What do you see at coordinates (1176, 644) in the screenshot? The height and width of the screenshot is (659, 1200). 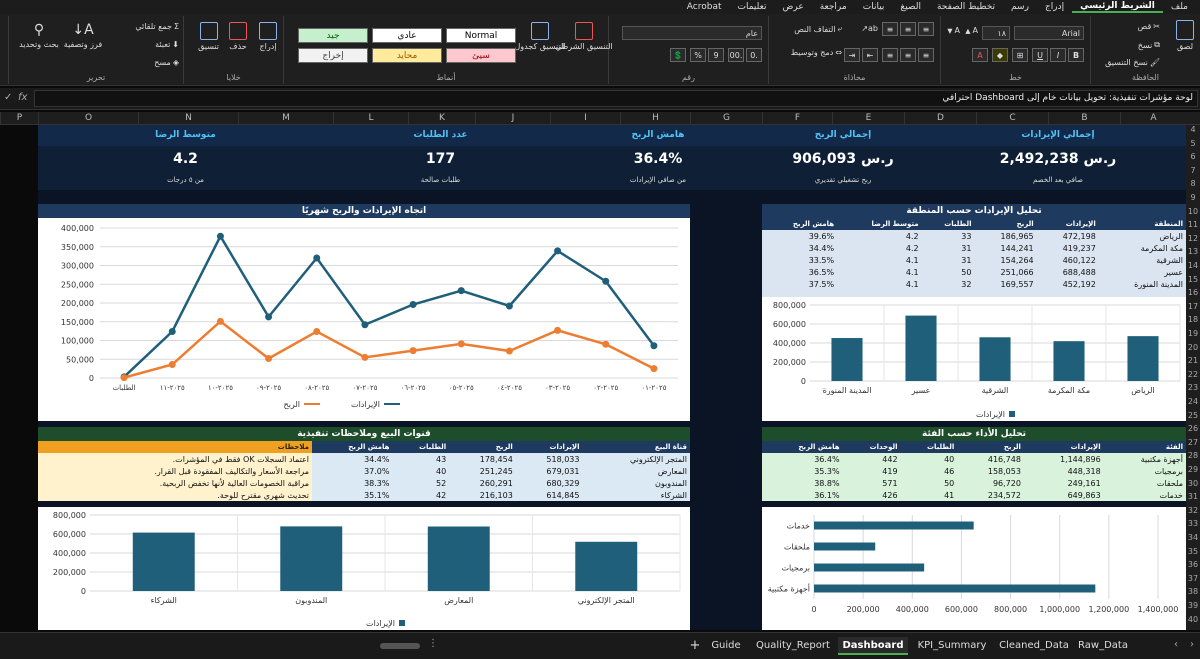 I see `scroll-tabs-right-icon: ›` at bounding box center [1176, 644].